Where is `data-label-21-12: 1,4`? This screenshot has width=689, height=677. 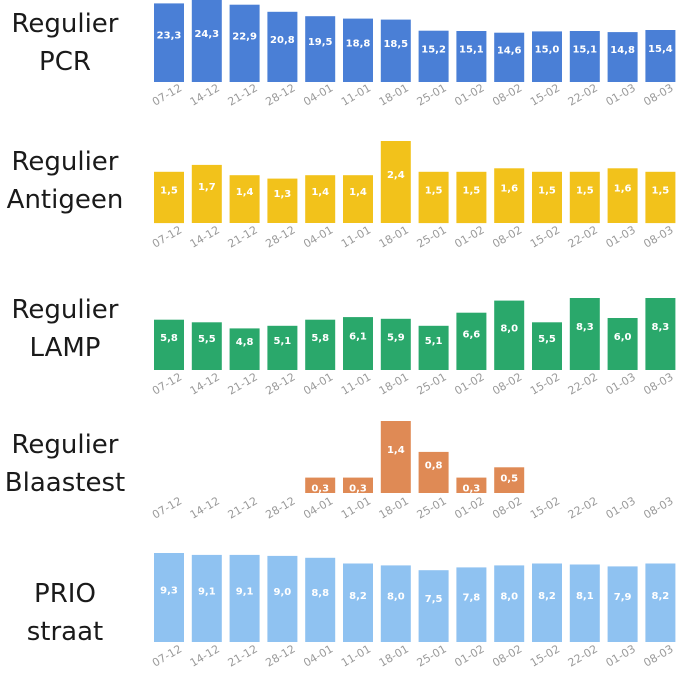 data-label-21-12: 1,4 is located at coordinates (245, 192).